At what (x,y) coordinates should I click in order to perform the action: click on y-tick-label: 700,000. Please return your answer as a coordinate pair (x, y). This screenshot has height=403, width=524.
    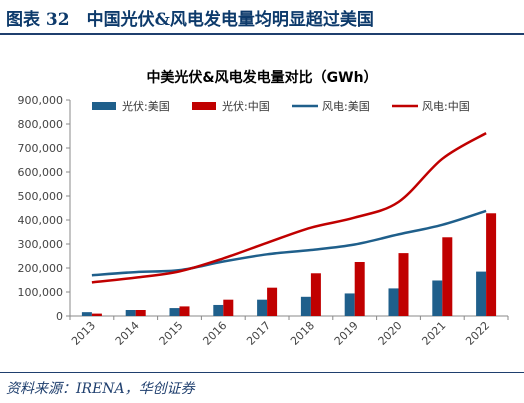
    Looking at the image, I should click on (41, 148).